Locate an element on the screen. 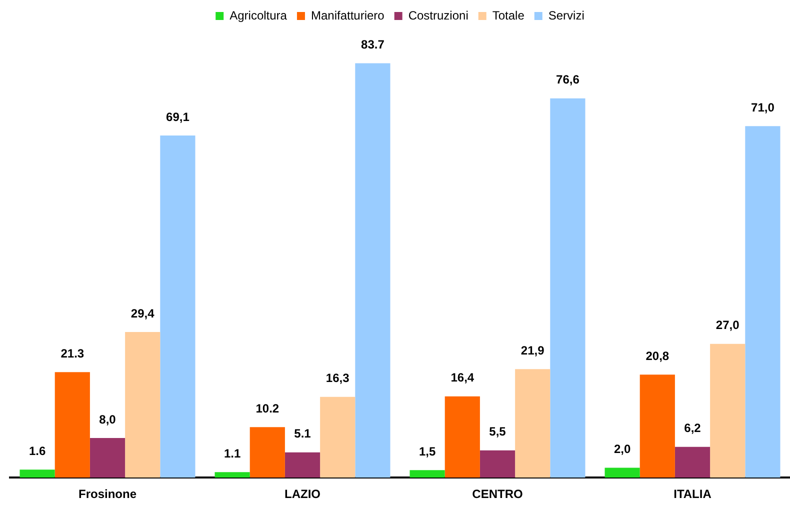 This screenshot has width=790, height=512. data-label: 8,0 is located at coordinates (107, 419).